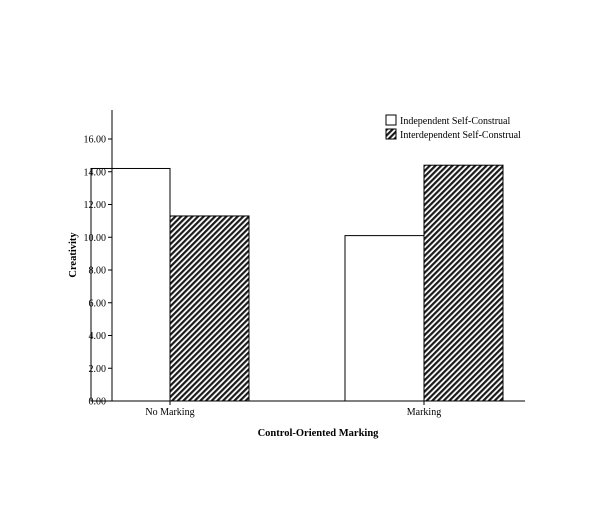  What do you see at coordinates (98, 402) in the screenshot?
I see `y-tick-label: 0.00` at bounding box center [98, 402].